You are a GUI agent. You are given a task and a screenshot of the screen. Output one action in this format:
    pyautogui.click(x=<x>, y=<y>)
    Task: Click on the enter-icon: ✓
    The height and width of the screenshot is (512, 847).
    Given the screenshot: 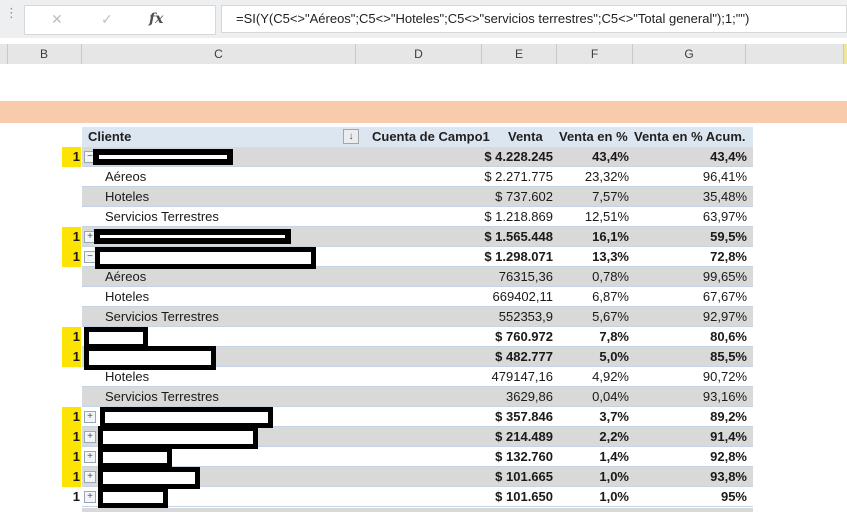 What is the action you would take?
    pyautogui.click(x=107, y=19)
    